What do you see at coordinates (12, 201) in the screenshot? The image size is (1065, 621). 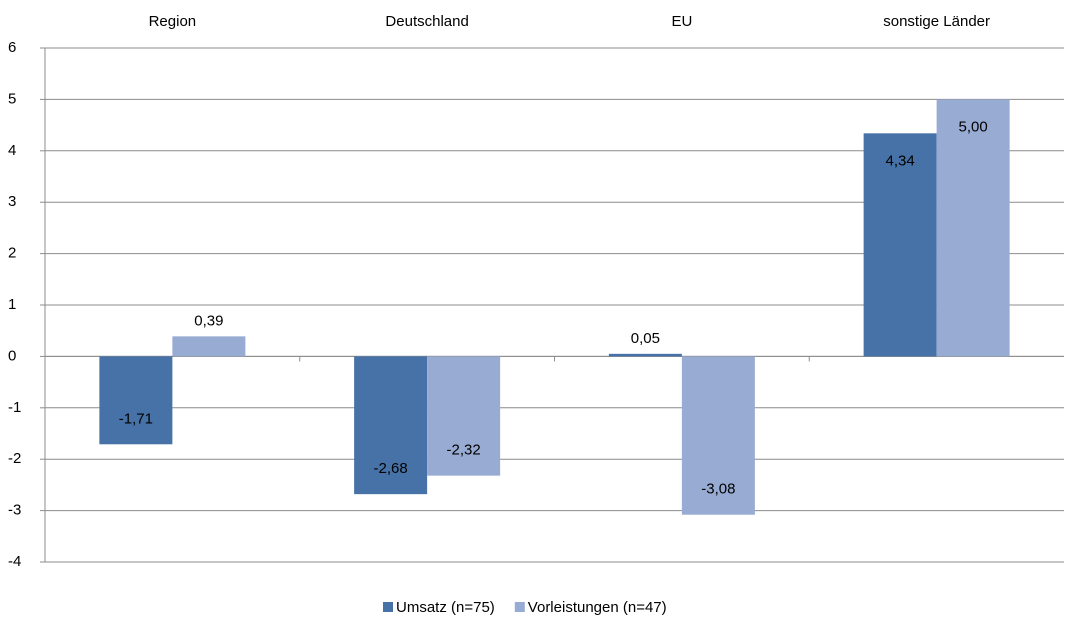 I see `y-tick-label: 3` at bounding box center [12, 201].